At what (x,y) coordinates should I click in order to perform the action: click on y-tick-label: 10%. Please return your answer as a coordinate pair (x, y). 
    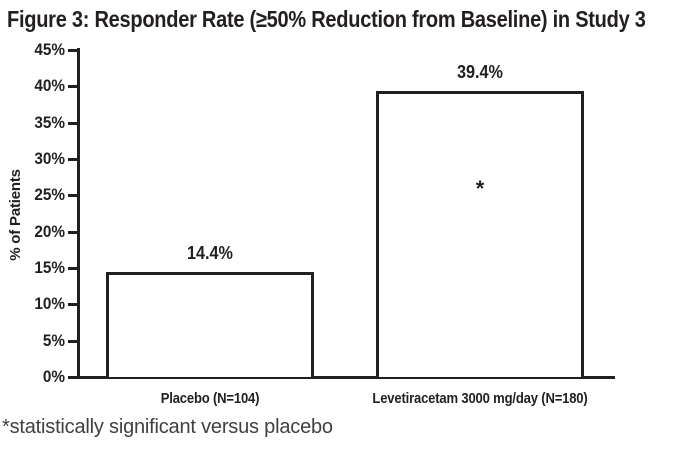
    Looking at the image, I should click on (49, 304).